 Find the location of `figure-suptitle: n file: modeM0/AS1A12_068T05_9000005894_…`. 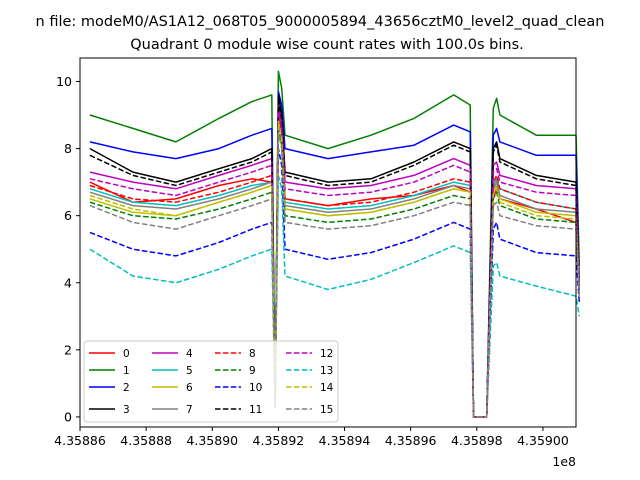

figure-suptitle: n file: modeM0/AS1A12_068T05_9000005894_… is located at coordinates (320, 22).